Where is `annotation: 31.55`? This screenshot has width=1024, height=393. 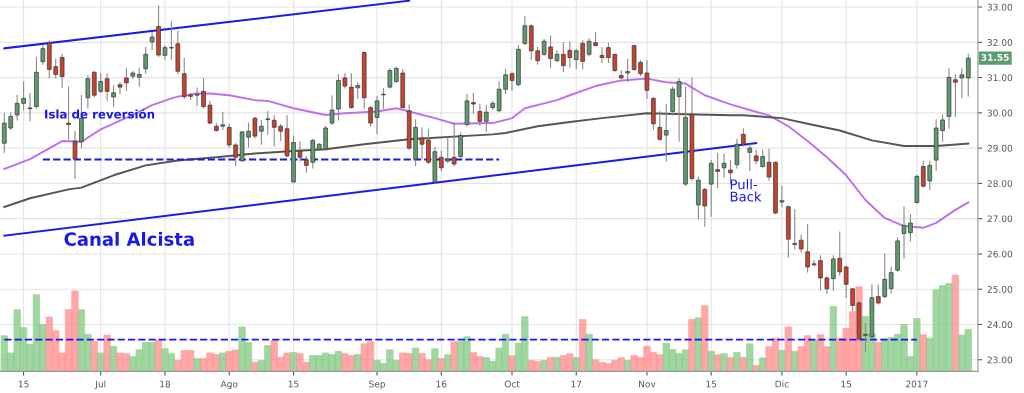
annotation: 31.55 is located at coordinates (995, 57).